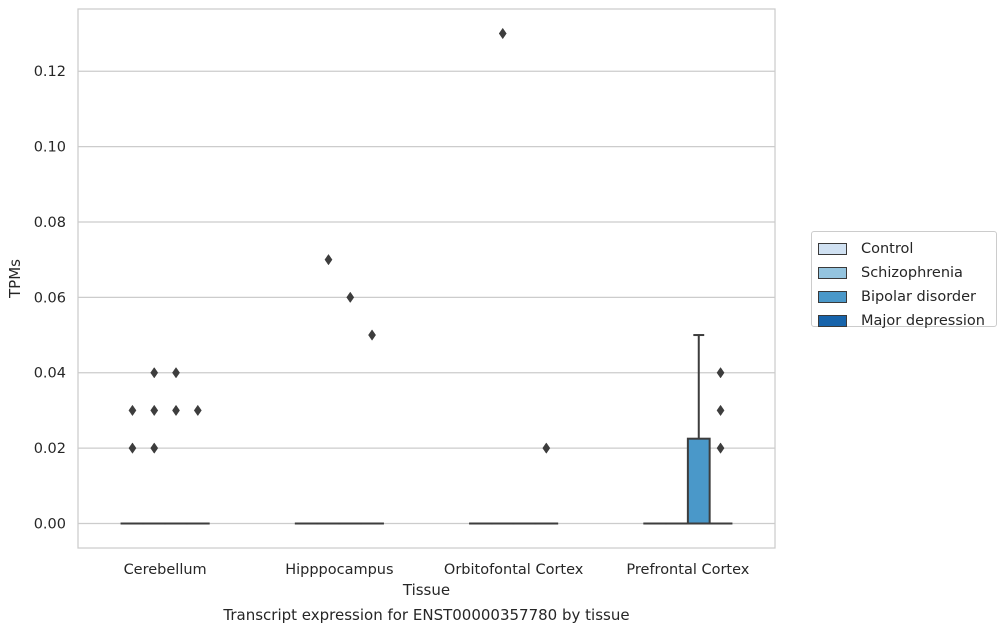  I want to click on box-body, so click(698, 481).